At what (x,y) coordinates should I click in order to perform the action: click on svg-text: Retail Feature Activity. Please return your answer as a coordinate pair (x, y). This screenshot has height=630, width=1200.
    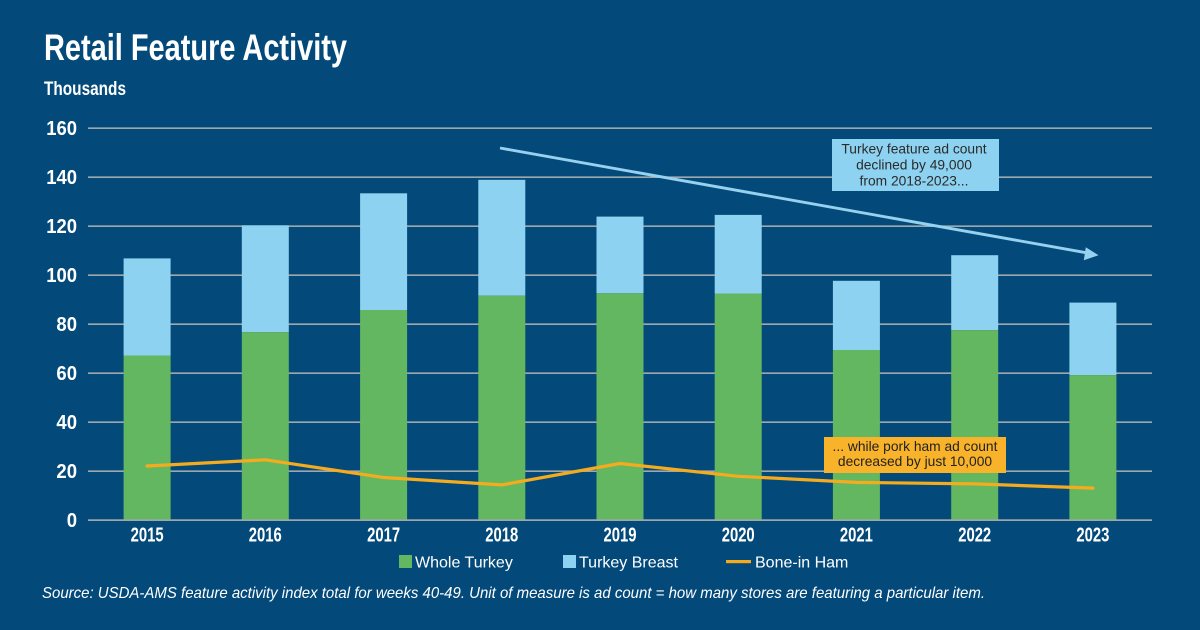
    Looking at the image, I should click on (195, 47).